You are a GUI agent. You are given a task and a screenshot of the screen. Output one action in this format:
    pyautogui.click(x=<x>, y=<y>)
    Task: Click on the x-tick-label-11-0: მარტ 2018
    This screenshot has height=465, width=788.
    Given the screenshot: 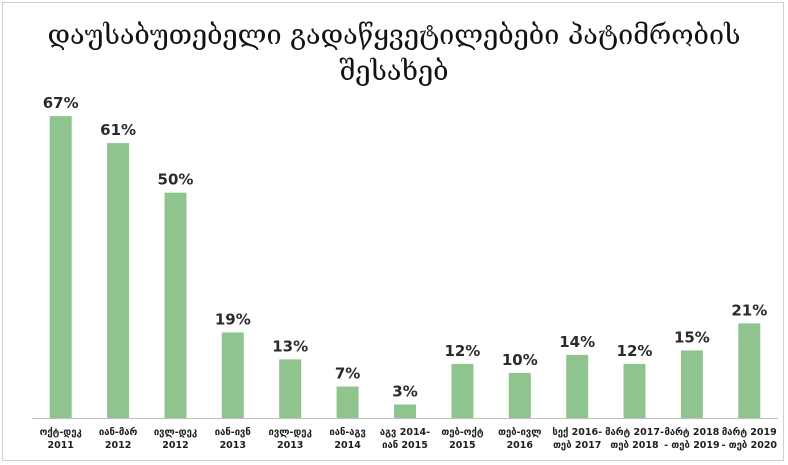 What is the action you would take?
    pyautogui.click(x=691, y=432)
    